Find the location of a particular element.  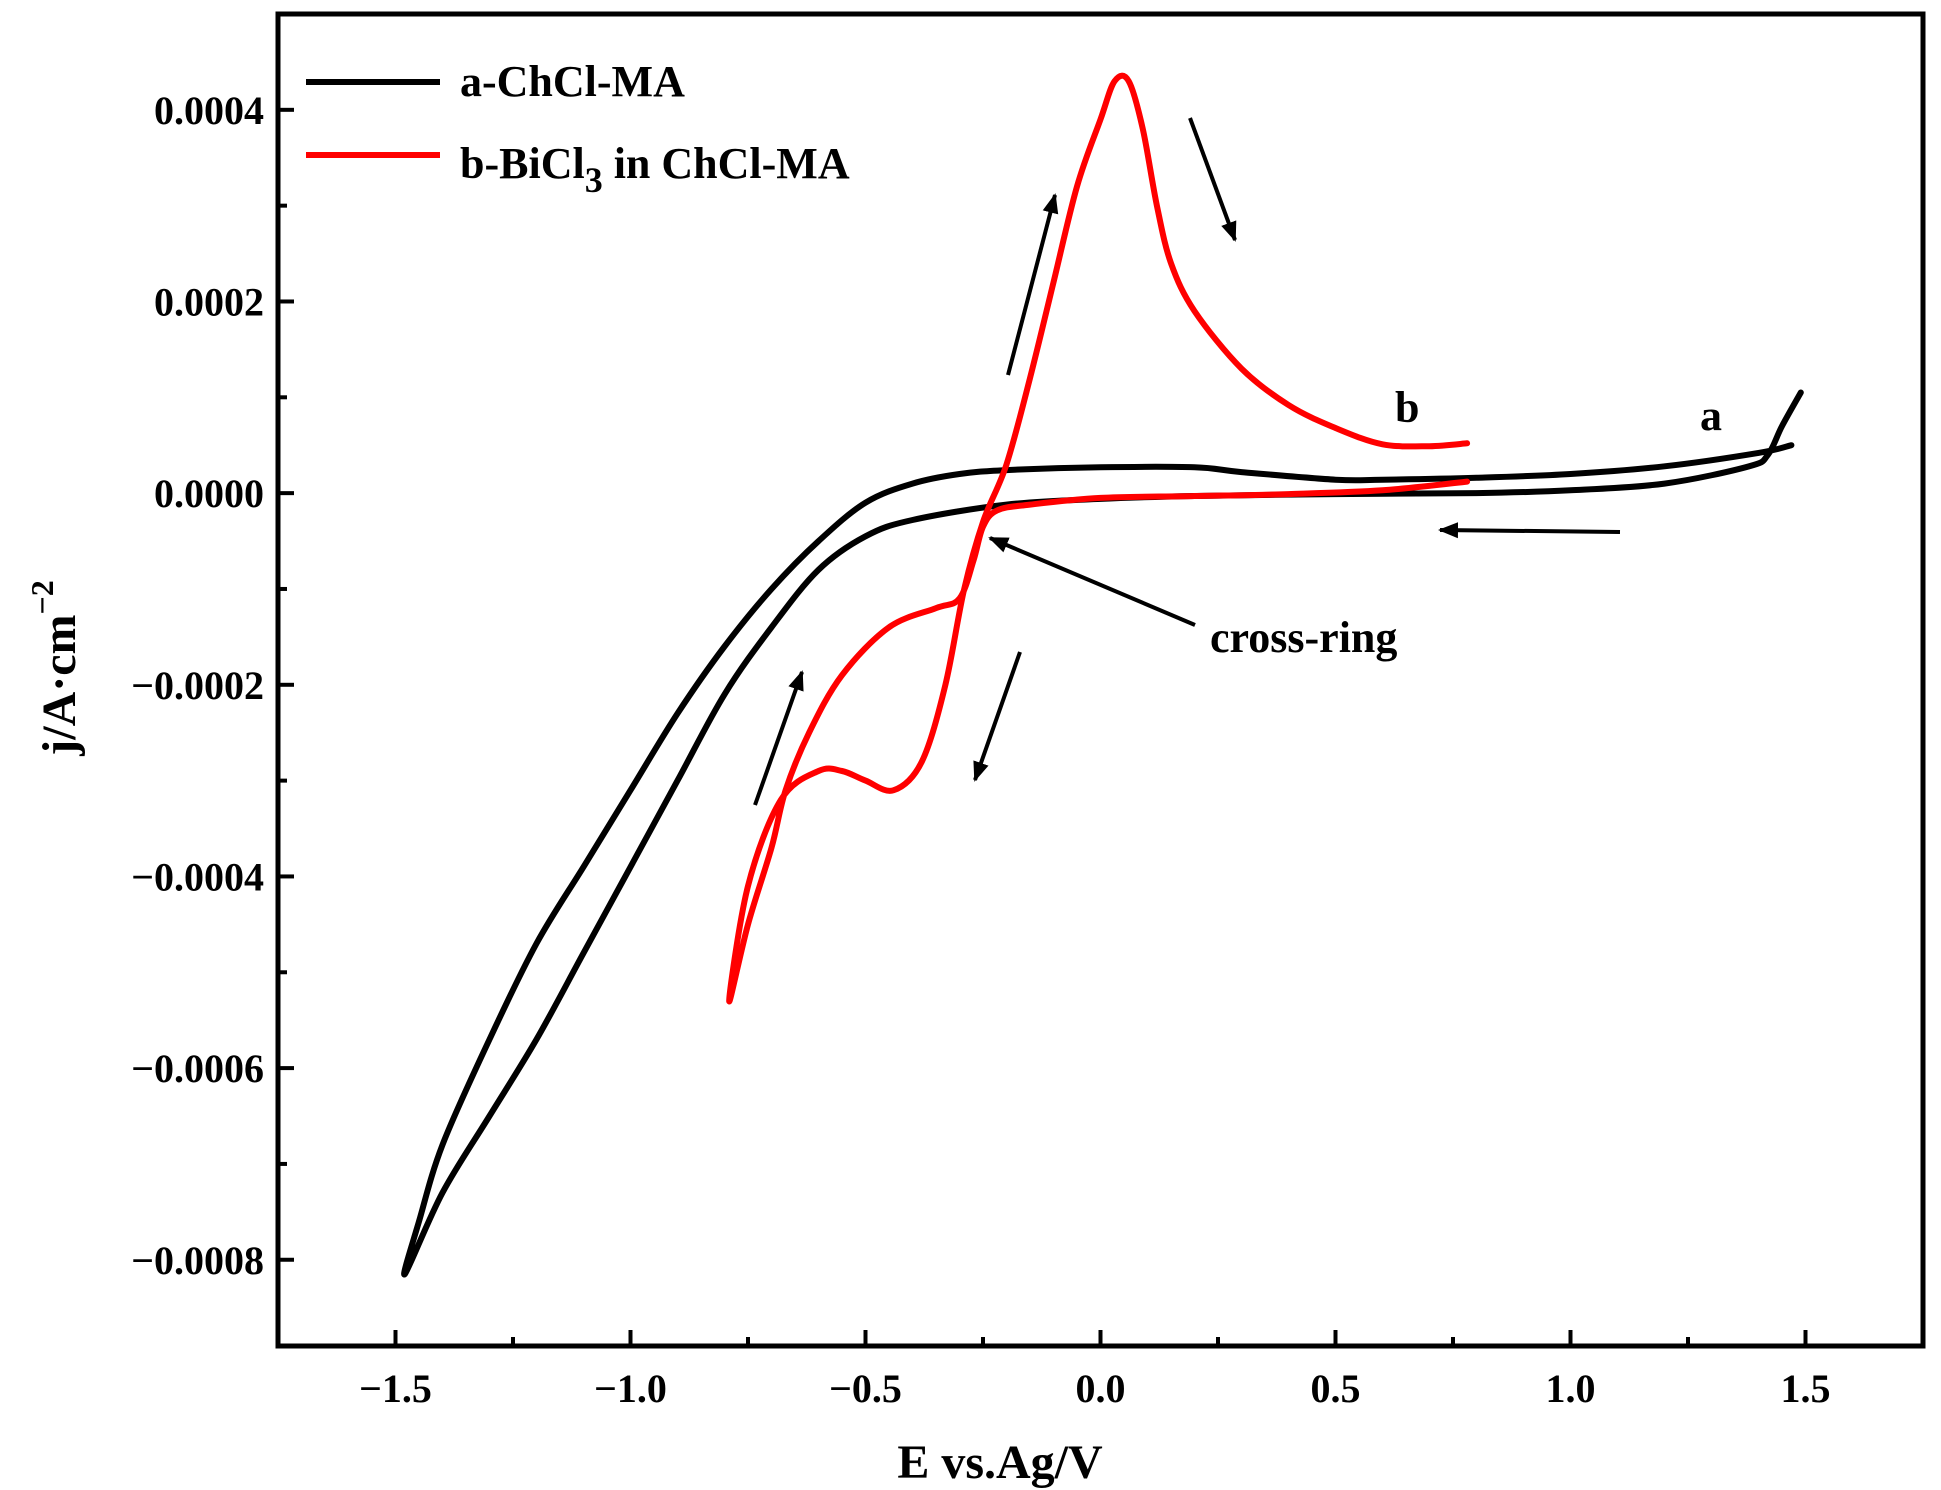

x-tick-label: 1.5 is located at coordinates (1806, 1388).